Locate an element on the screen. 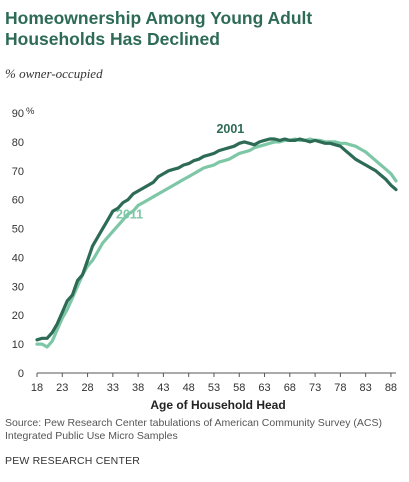 Image resolution: width=409 pixels, height=482 pixels. x-tick-label: 43 is located at coordinates (163, 388).